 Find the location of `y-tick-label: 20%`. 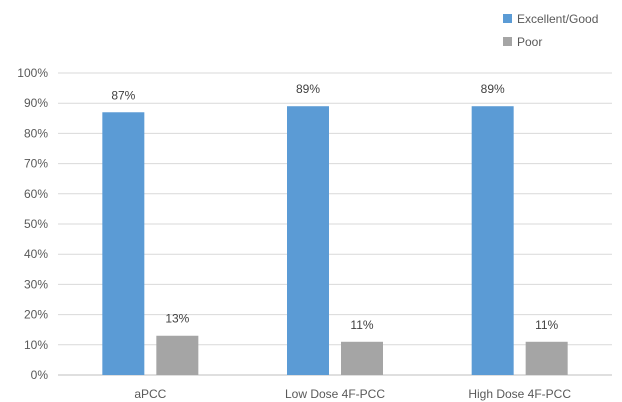

y-tick-label: 20% is located at coordinates (36, 315).